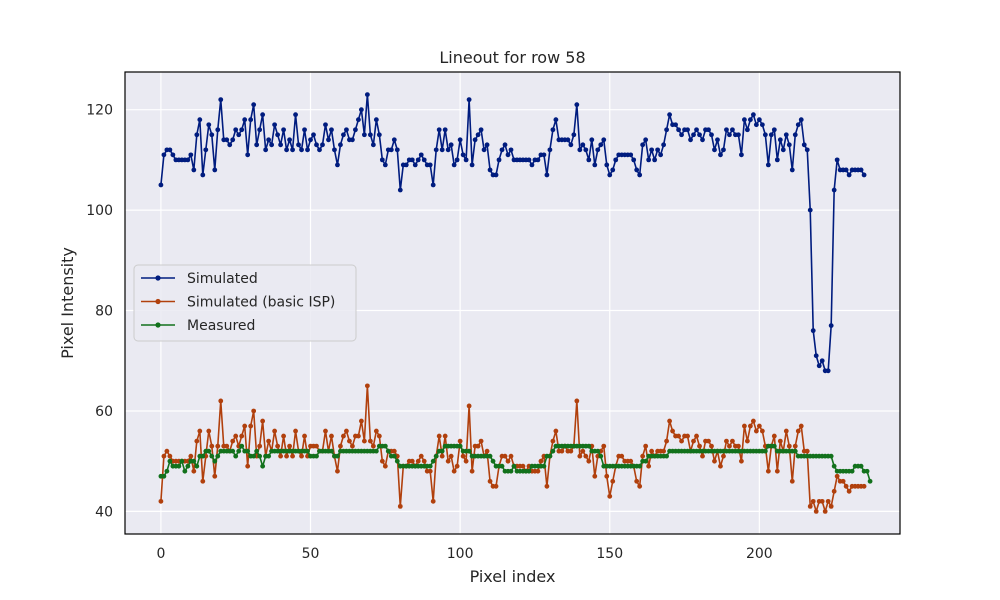  Describe the element at coordinates (104, 512) in the screenshot. I see `y-tick-label: 40` at that location.